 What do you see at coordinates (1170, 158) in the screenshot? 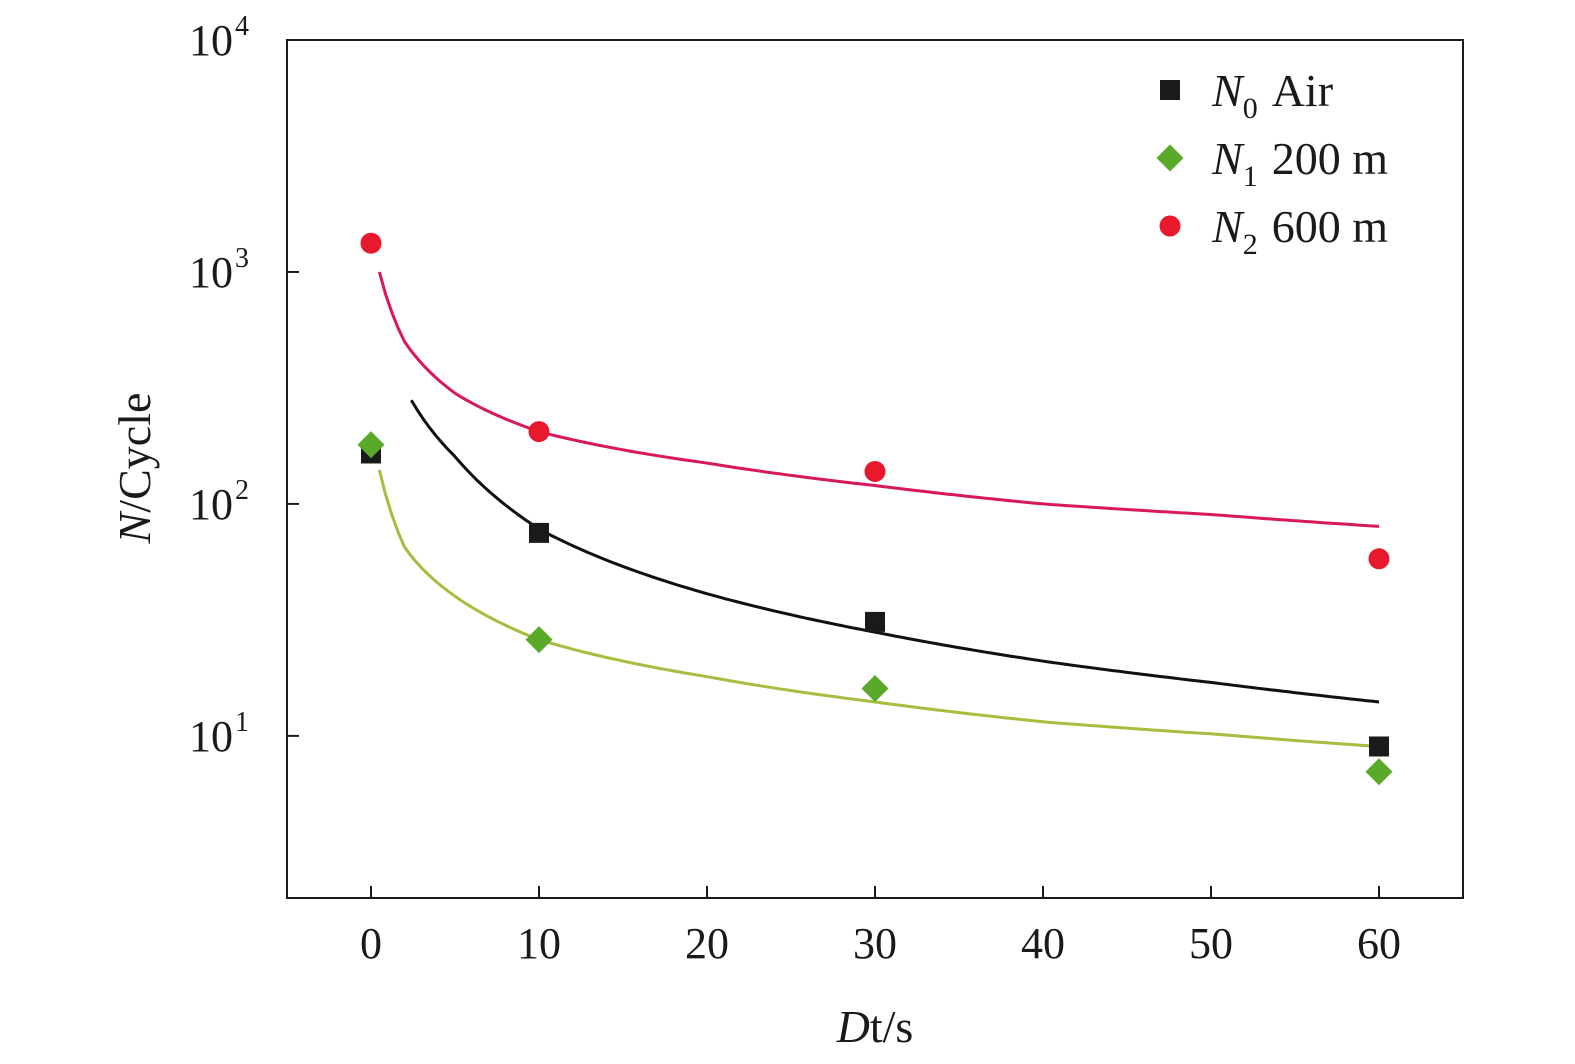
I see `legend-marker-n1` at bounding box center [1170, 158].